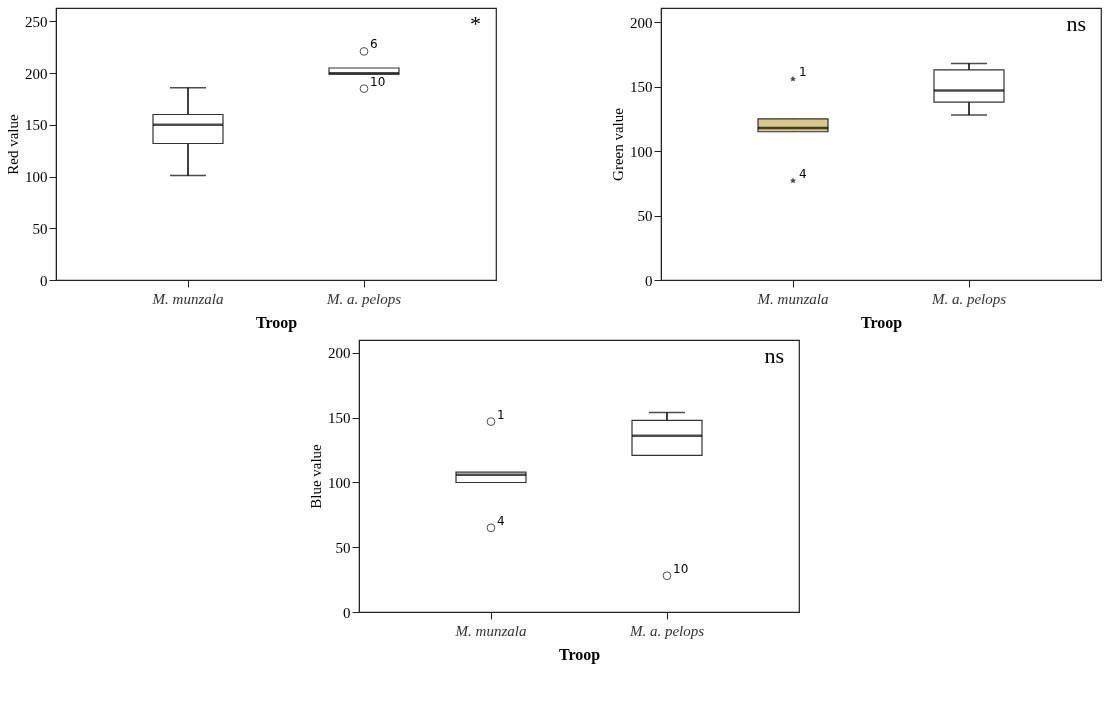 This screenshot has height=720, width=1106. I want to click on y-tick-label: 250, so click(36, 21).